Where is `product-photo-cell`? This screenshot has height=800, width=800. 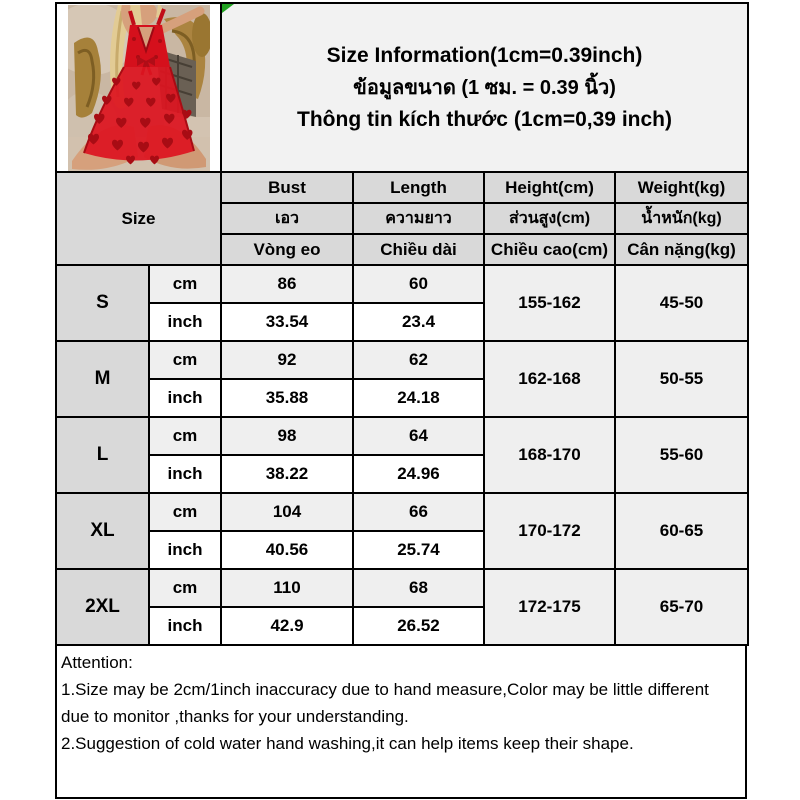 product-photo-cell is located at coordinates (138, 87).